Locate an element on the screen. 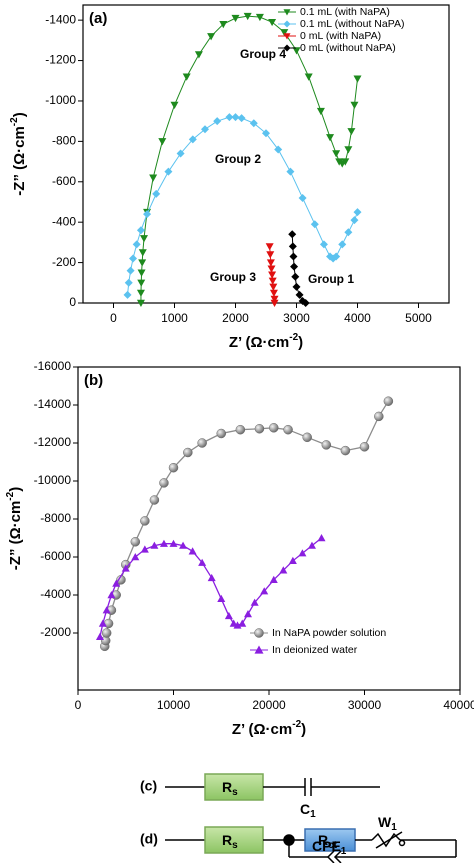 Image resolution: width=474 pixels, height=863 pixels. x-tick-label: 0 is located at coordinates (78, 705).